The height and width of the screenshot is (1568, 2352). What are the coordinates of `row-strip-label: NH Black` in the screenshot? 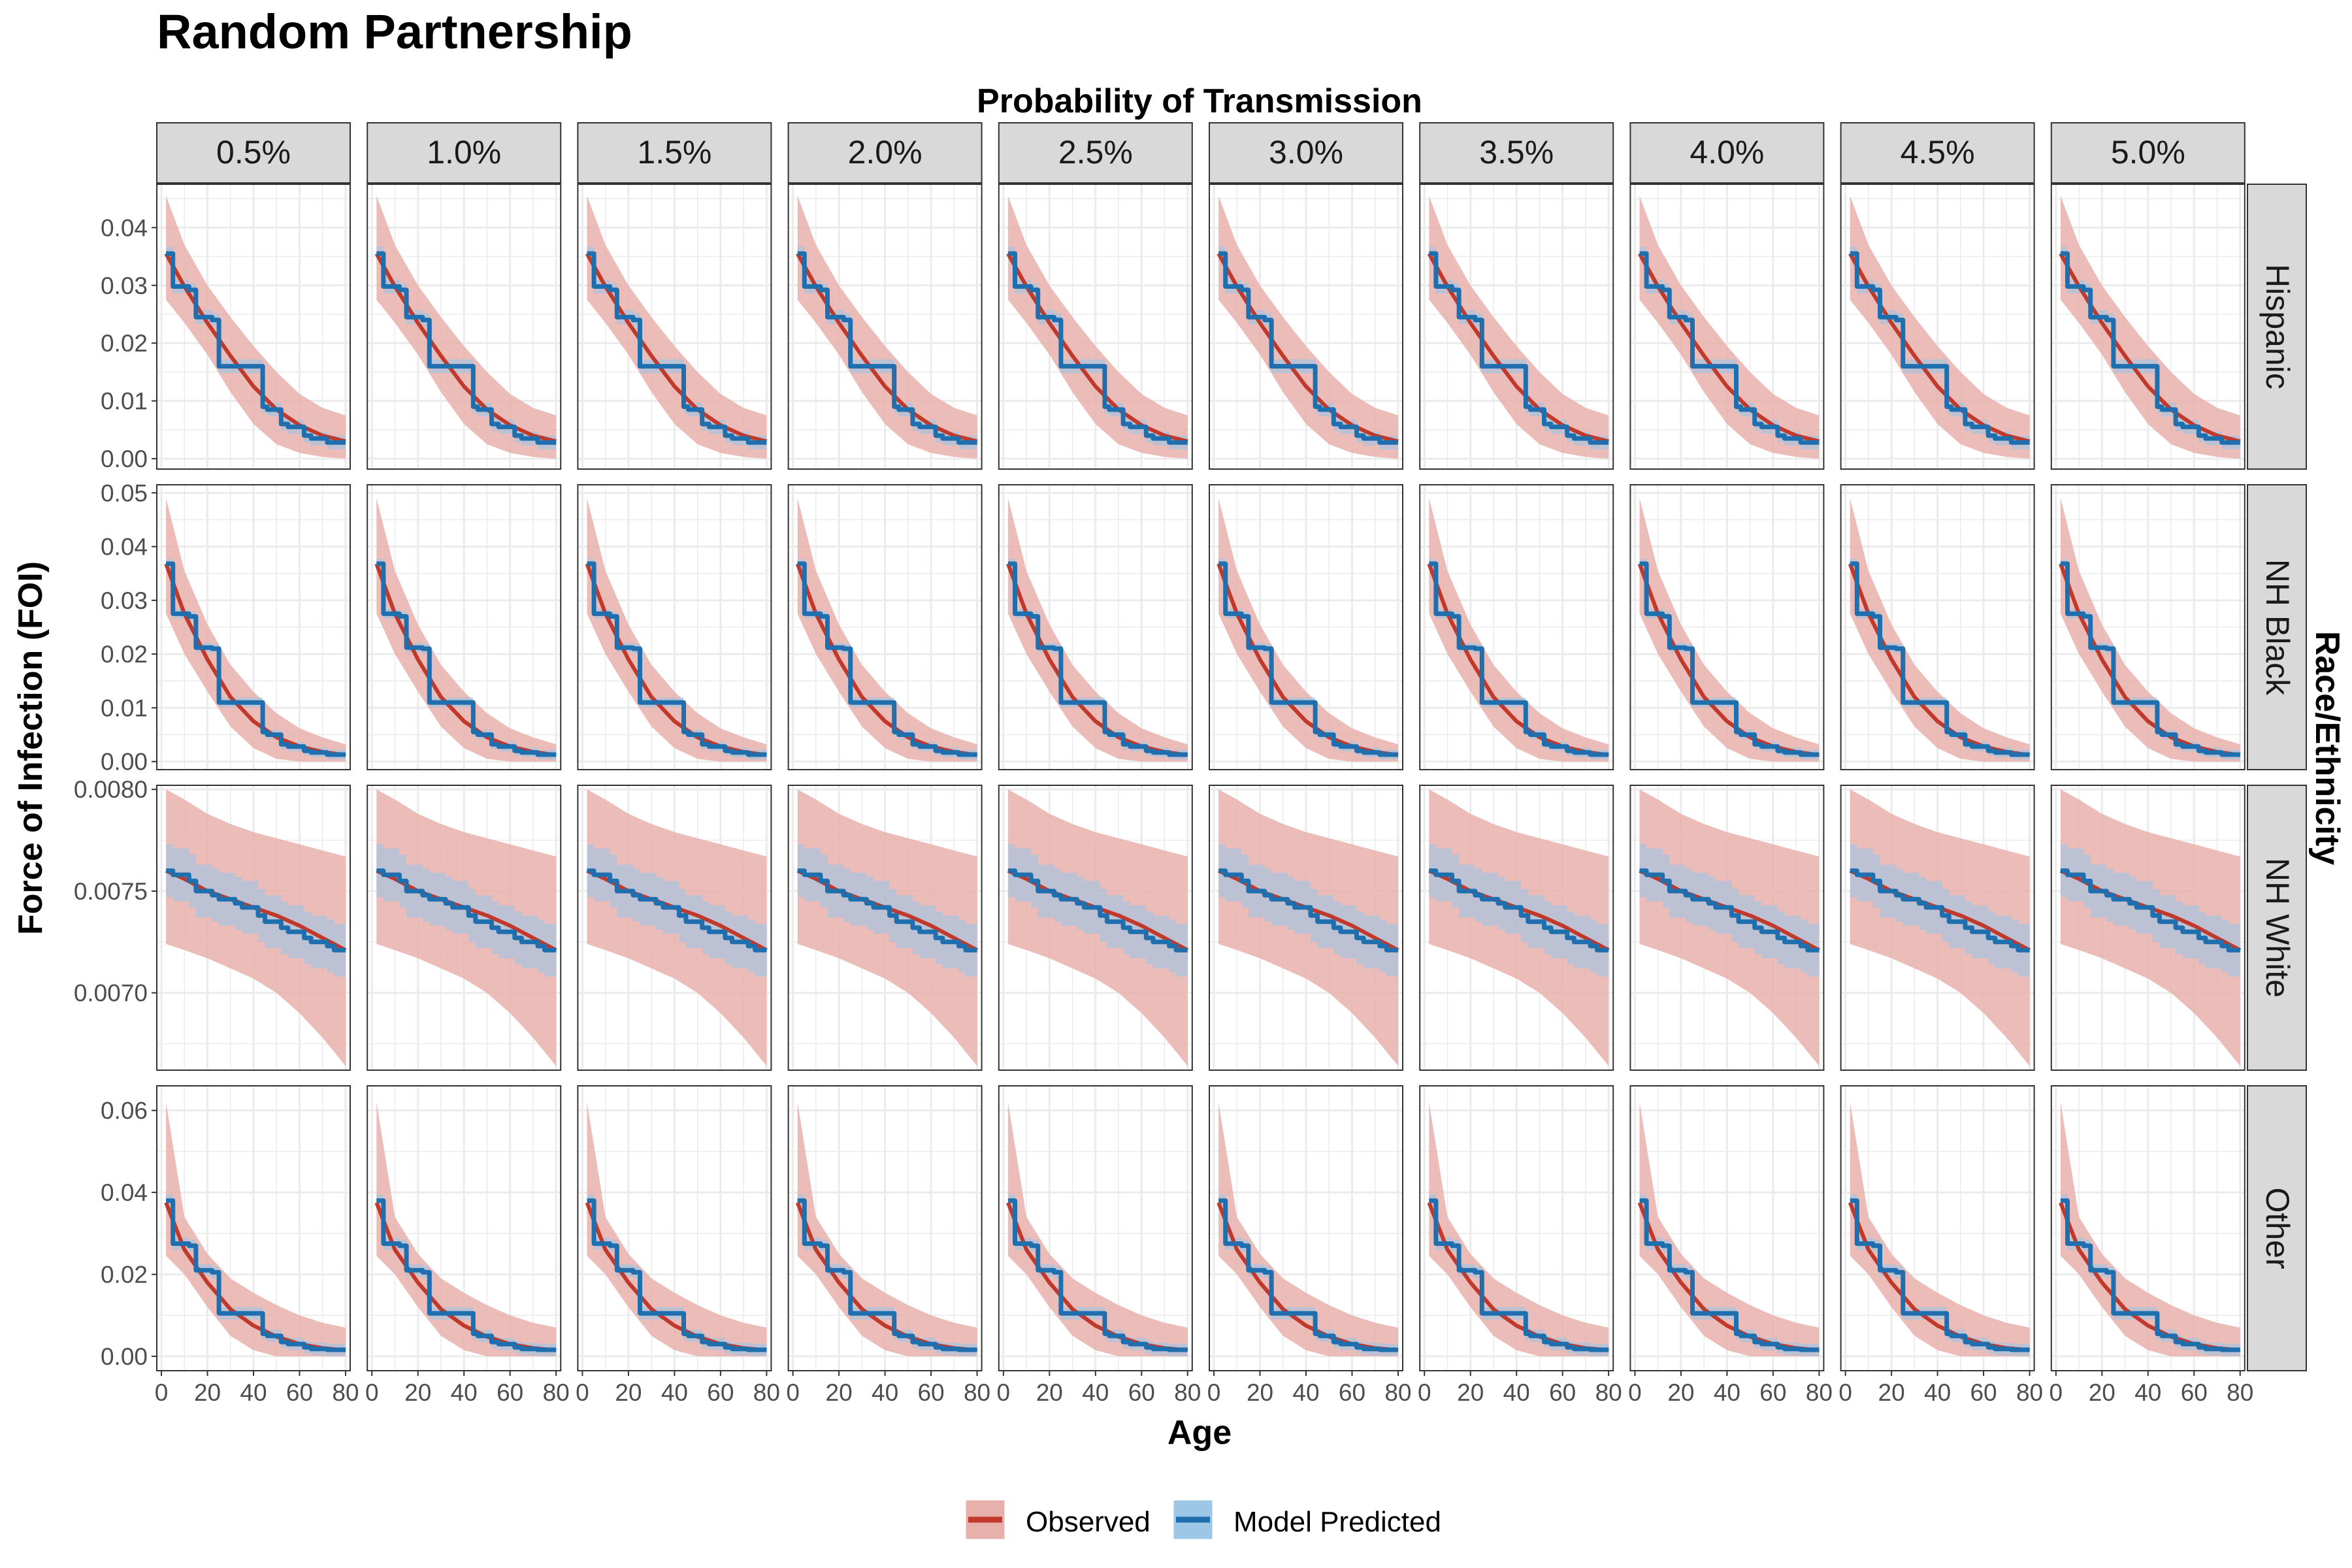 It's located at (2277, 627).